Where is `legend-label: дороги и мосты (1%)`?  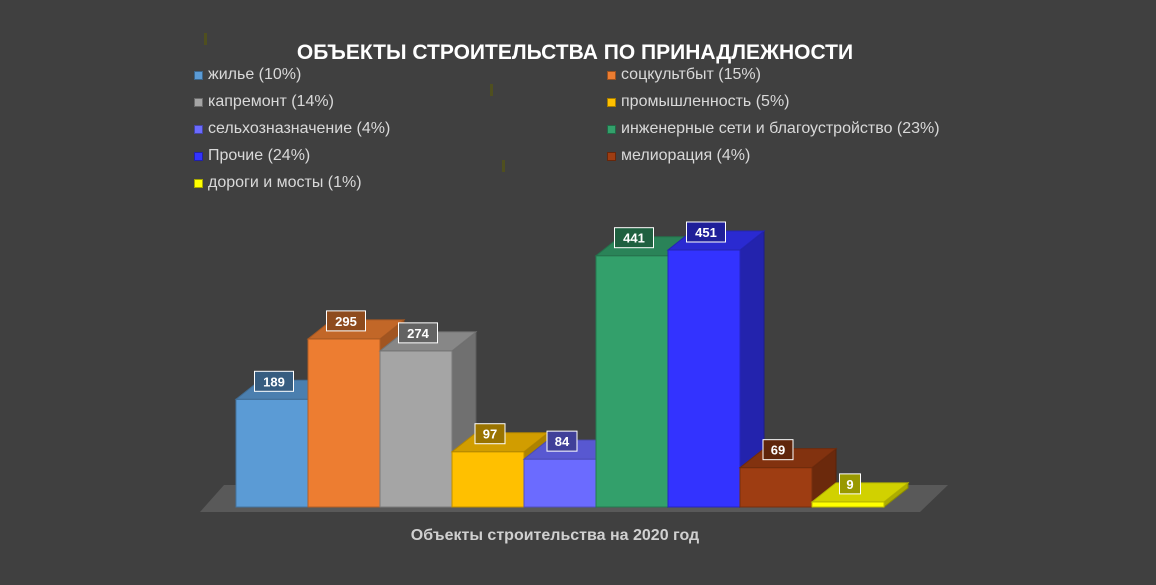 legend-label: дороги и мосты (1%) is located at coordinates (285, 182).